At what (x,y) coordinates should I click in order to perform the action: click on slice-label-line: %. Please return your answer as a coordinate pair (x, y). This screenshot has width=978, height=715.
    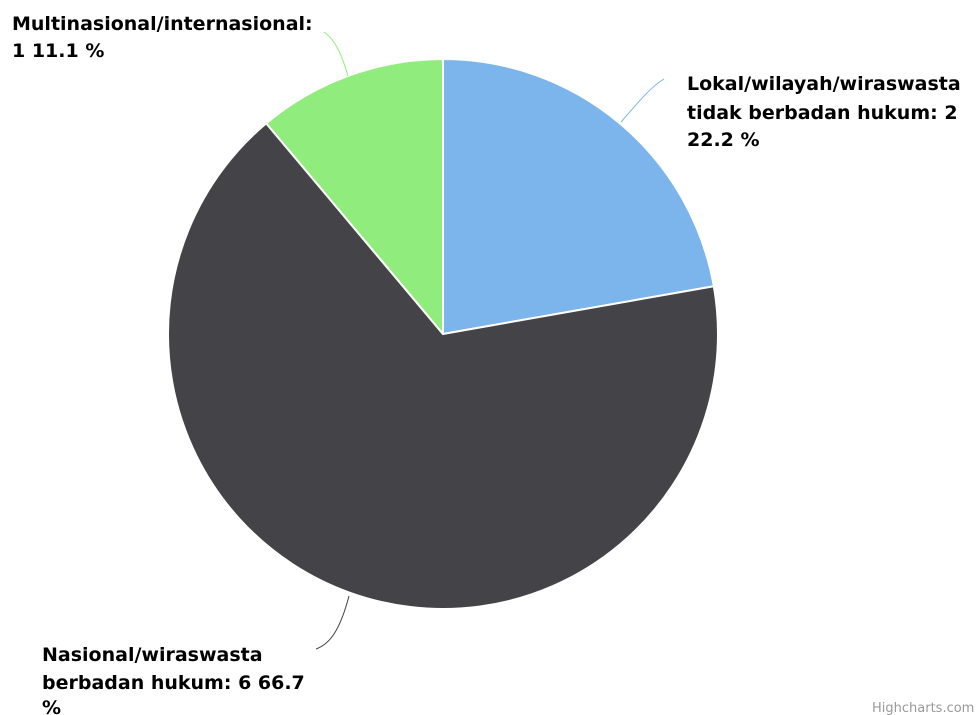
    Looking at the image, I should click on (51, 706).